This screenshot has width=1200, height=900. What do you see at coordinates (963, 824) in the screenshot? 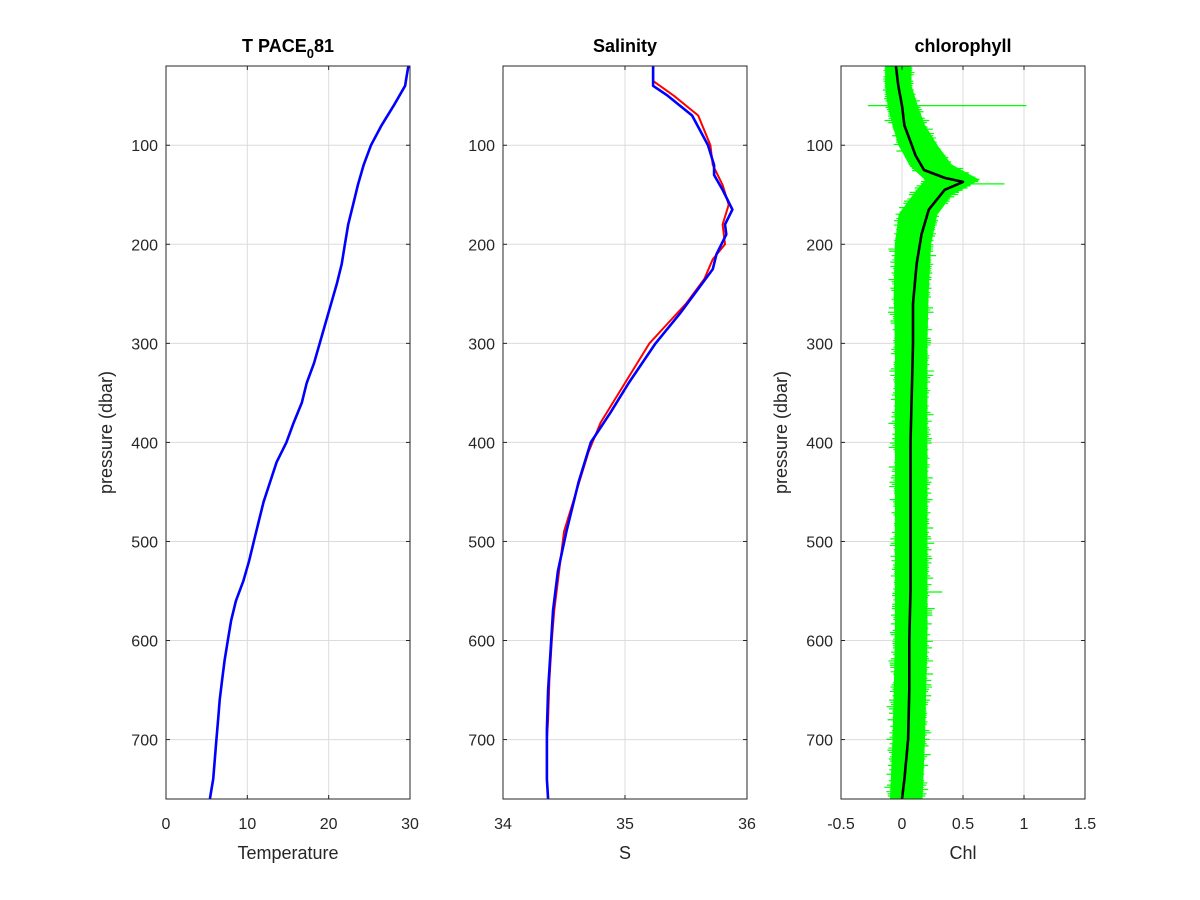
I see `x-tick-label: 0.5` at bounding box center [963, 824].